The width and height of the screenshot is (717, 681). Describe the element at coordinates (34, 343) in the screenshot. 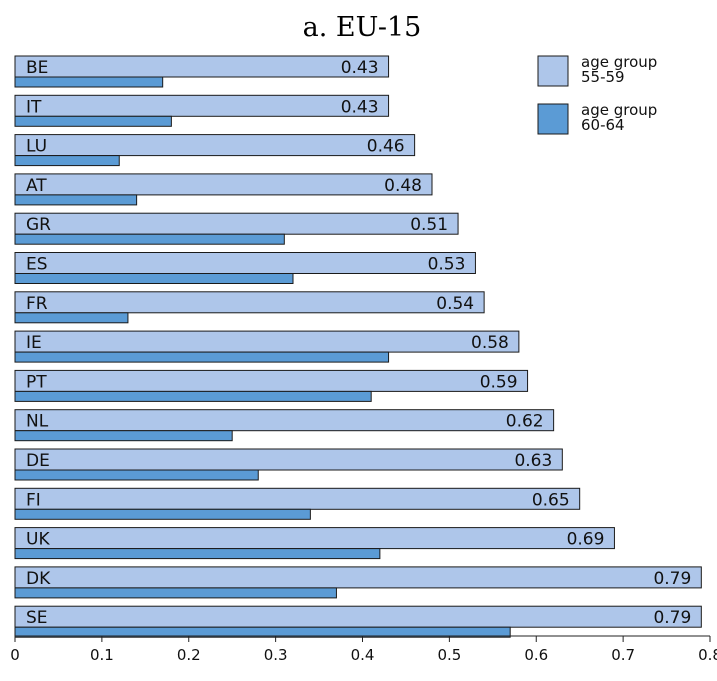

I see `category-label-ie: IE` at that location.